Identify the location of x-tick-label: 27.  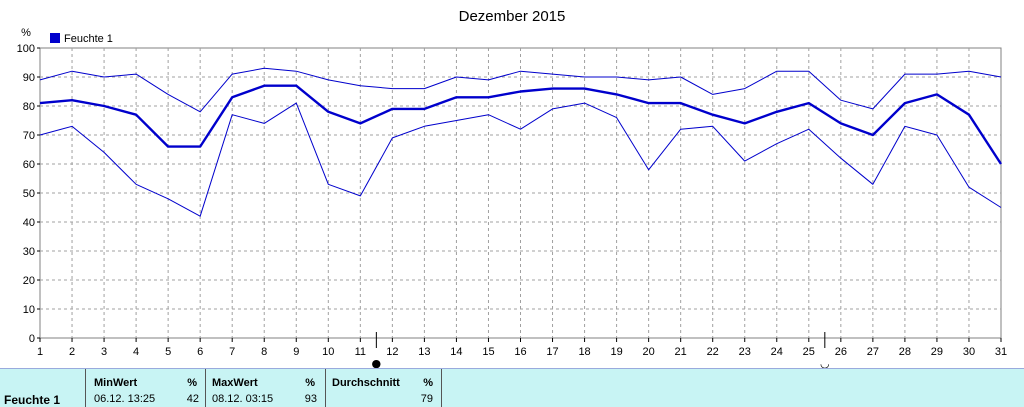
(873, 352).